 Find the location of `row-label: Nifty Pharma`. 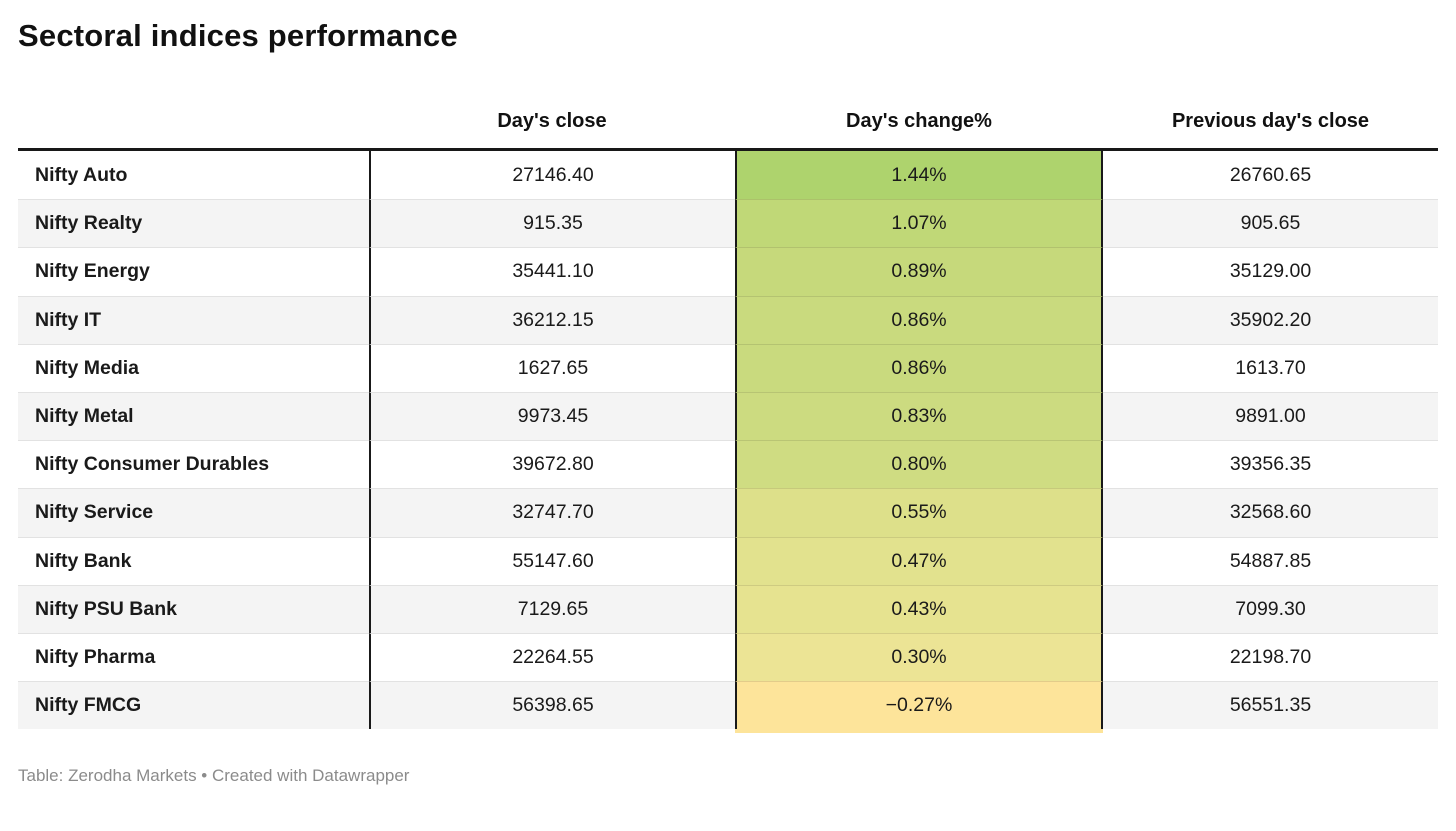

row-label: Nifty Pharma is located at coordinates (193, 656).